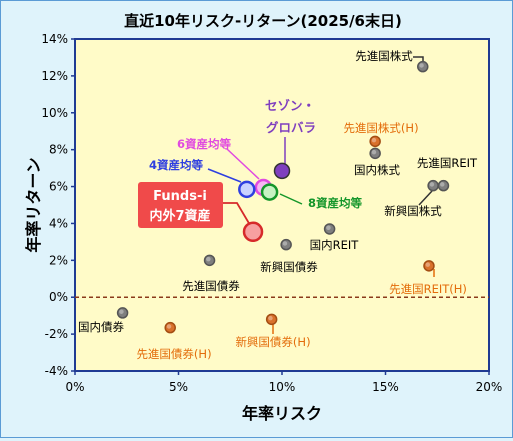  I want to click on x-tick-label: 15%, so click(385, 387).